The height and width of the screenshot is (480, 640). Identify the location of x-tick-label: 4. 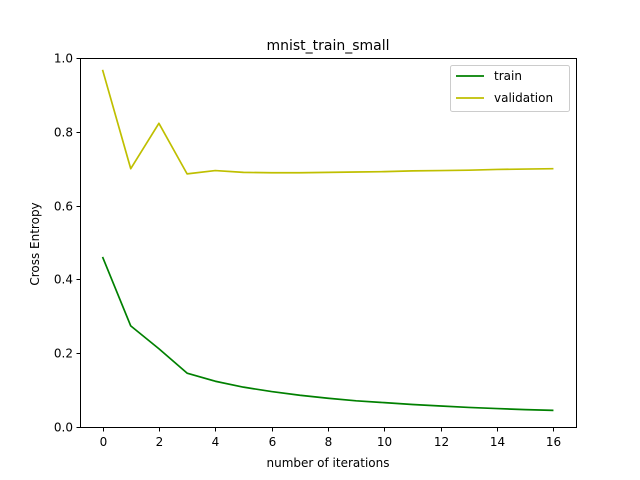
(216, 442).